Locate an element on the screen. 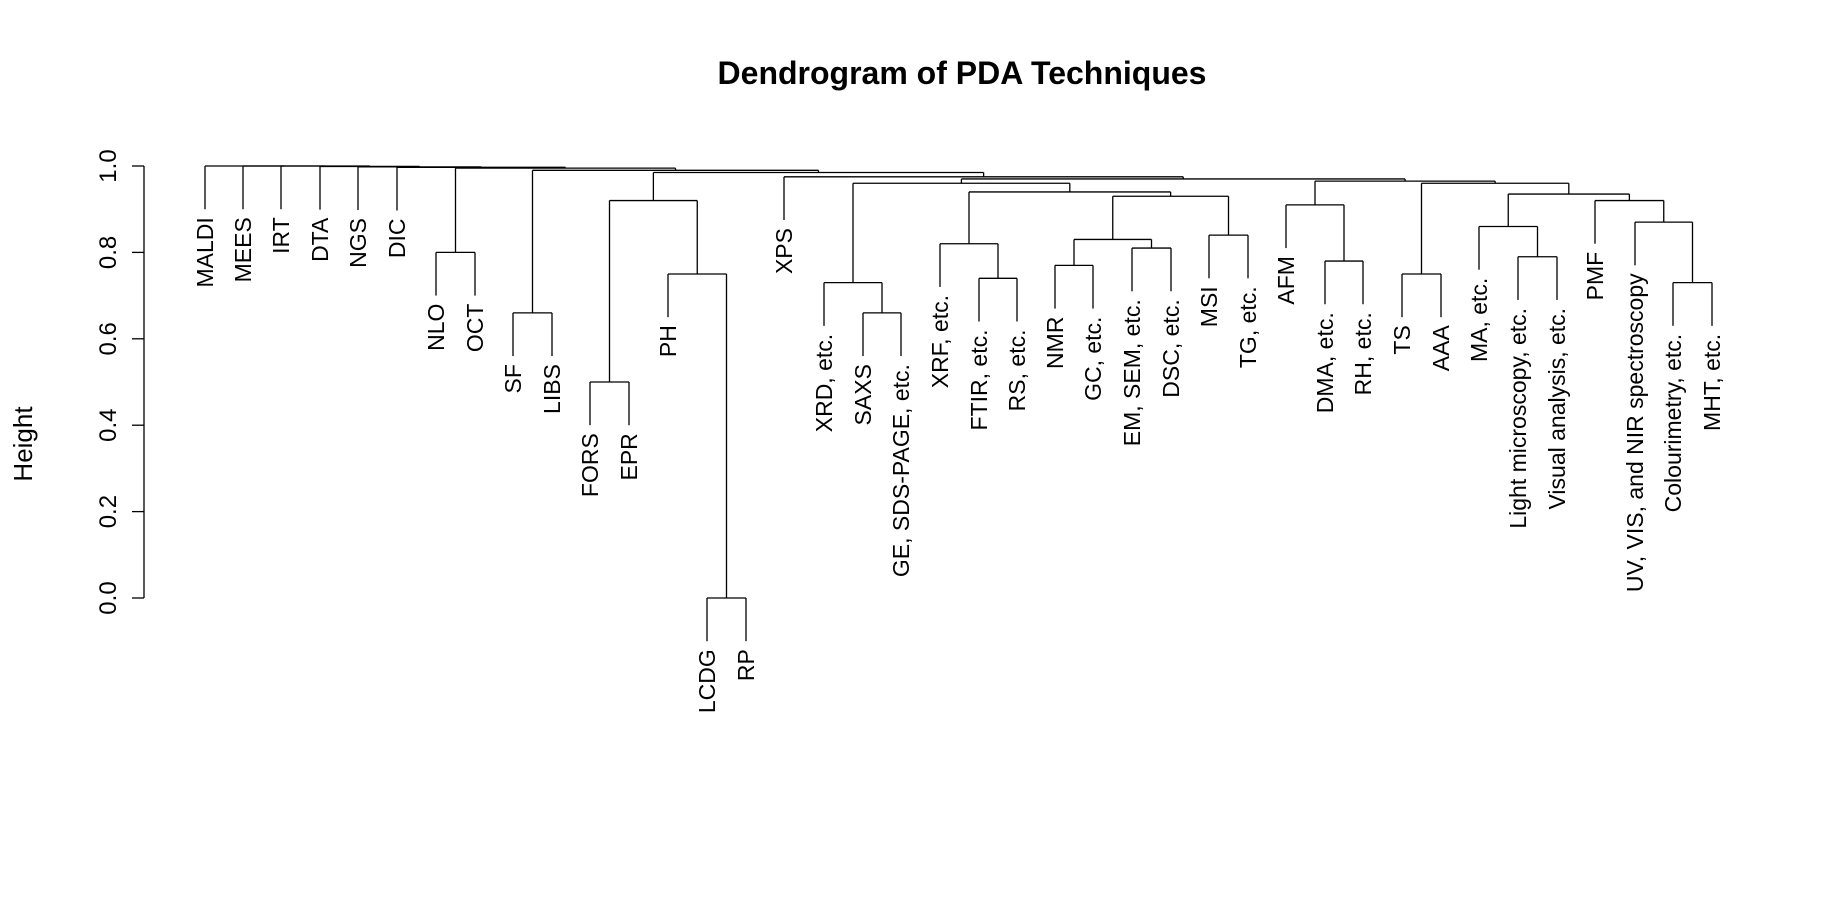  leaf-label: LCDG is located at coordinates (707, 681).